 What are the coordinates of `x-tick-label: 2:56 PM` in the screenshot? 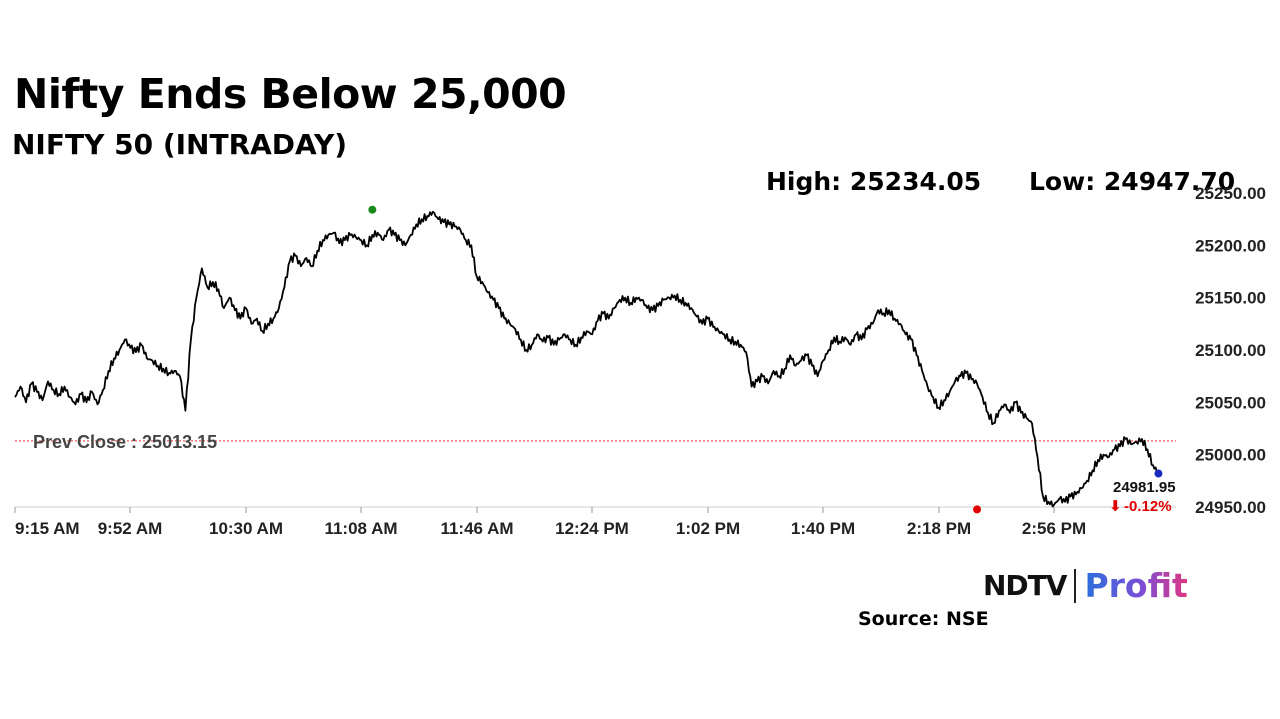 It's located at (1054, 528).